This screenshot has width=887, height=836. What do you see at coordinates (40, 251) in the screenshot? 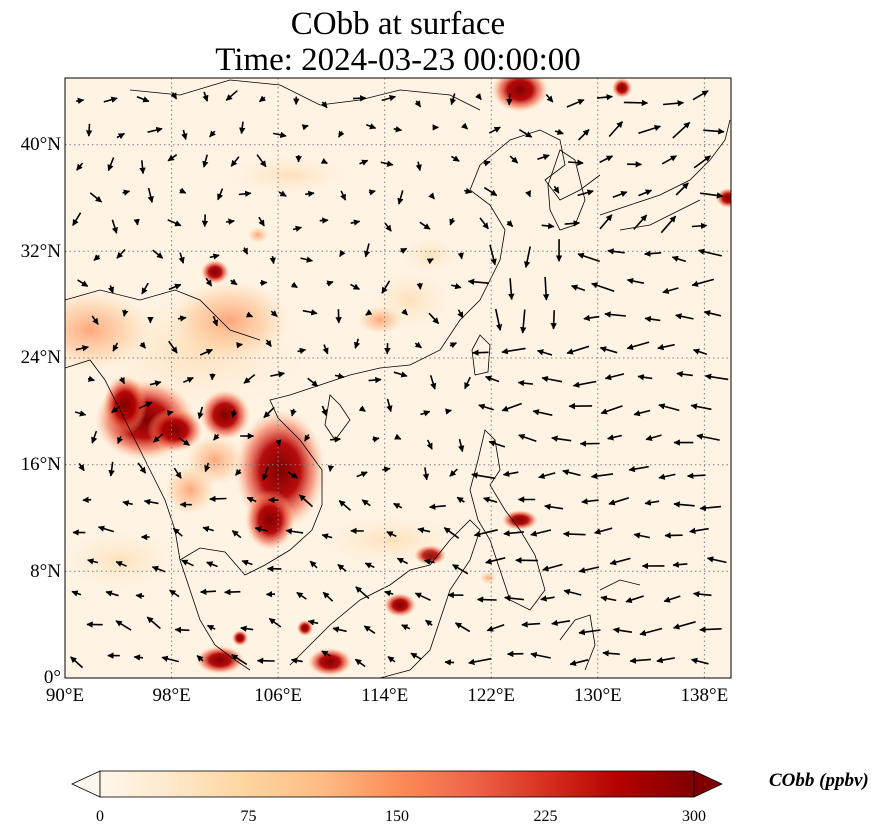
I see `lat-label: 32°N` at bounding box center [40, 251].